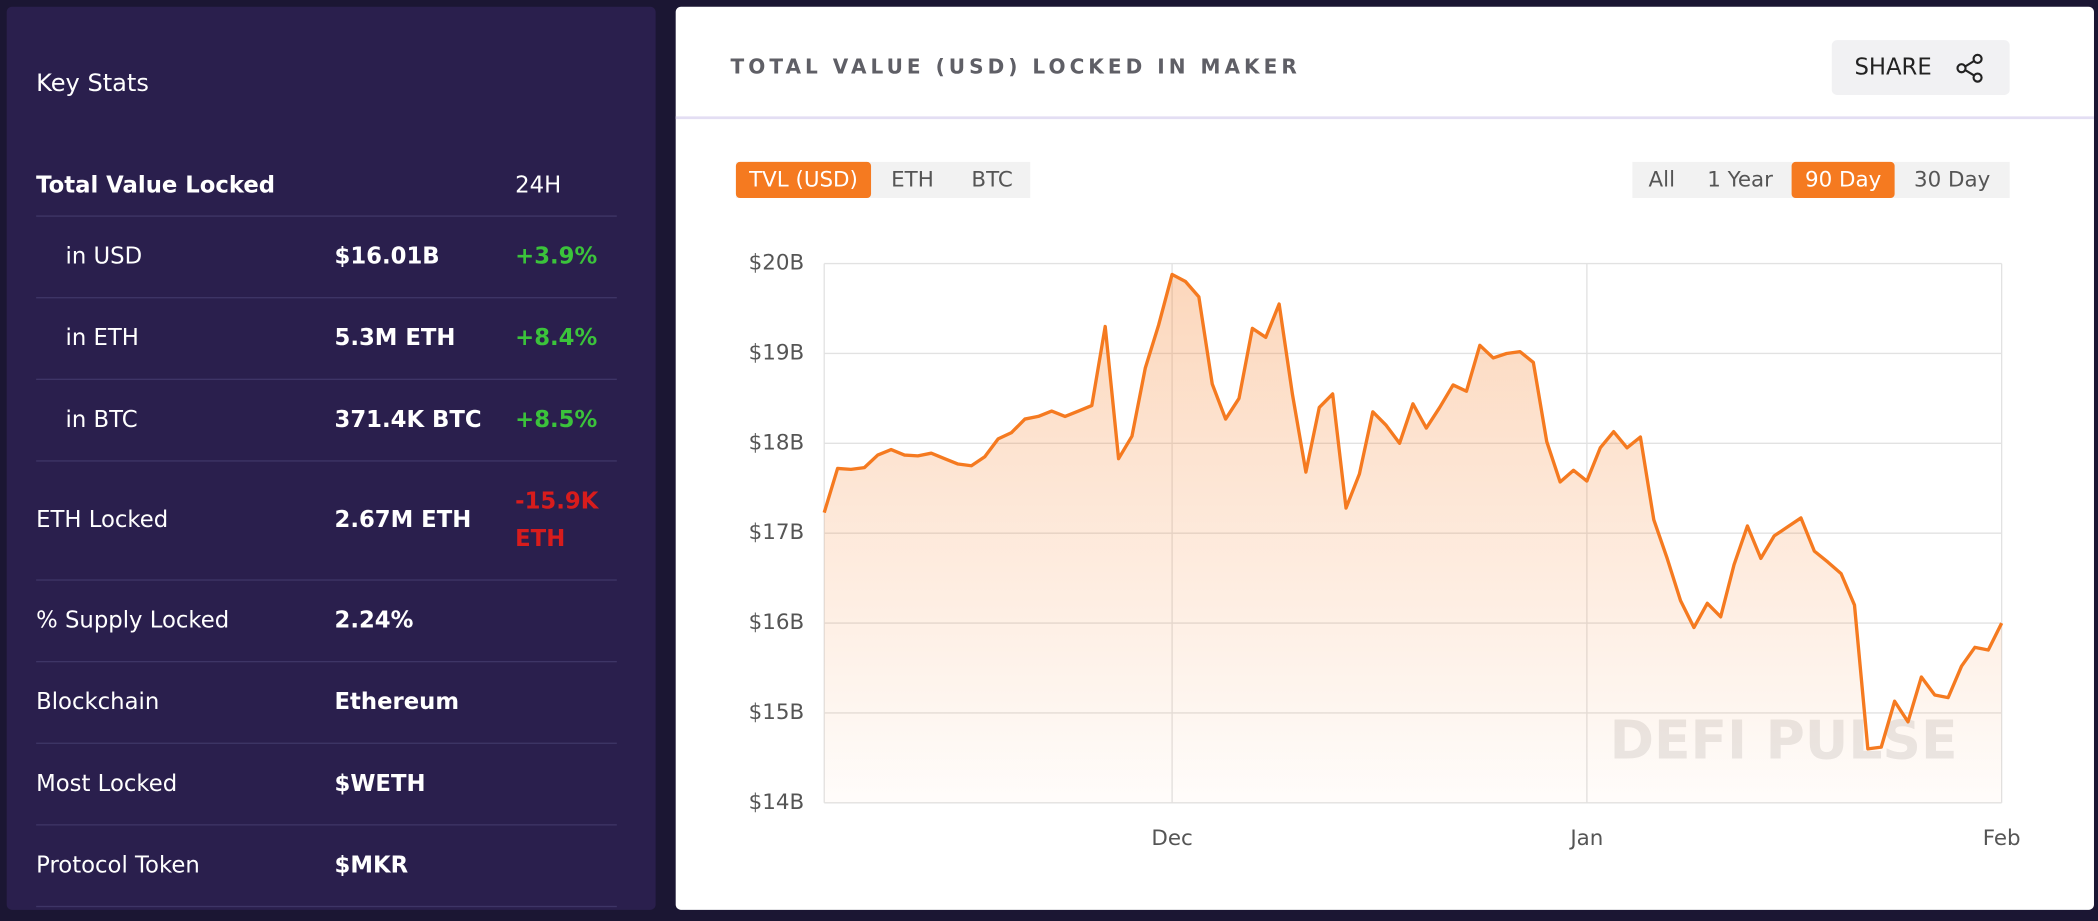  I want to click on stats-row: ETH Locked 2.67M ETH -15.9K ETH, so click(326, 521).